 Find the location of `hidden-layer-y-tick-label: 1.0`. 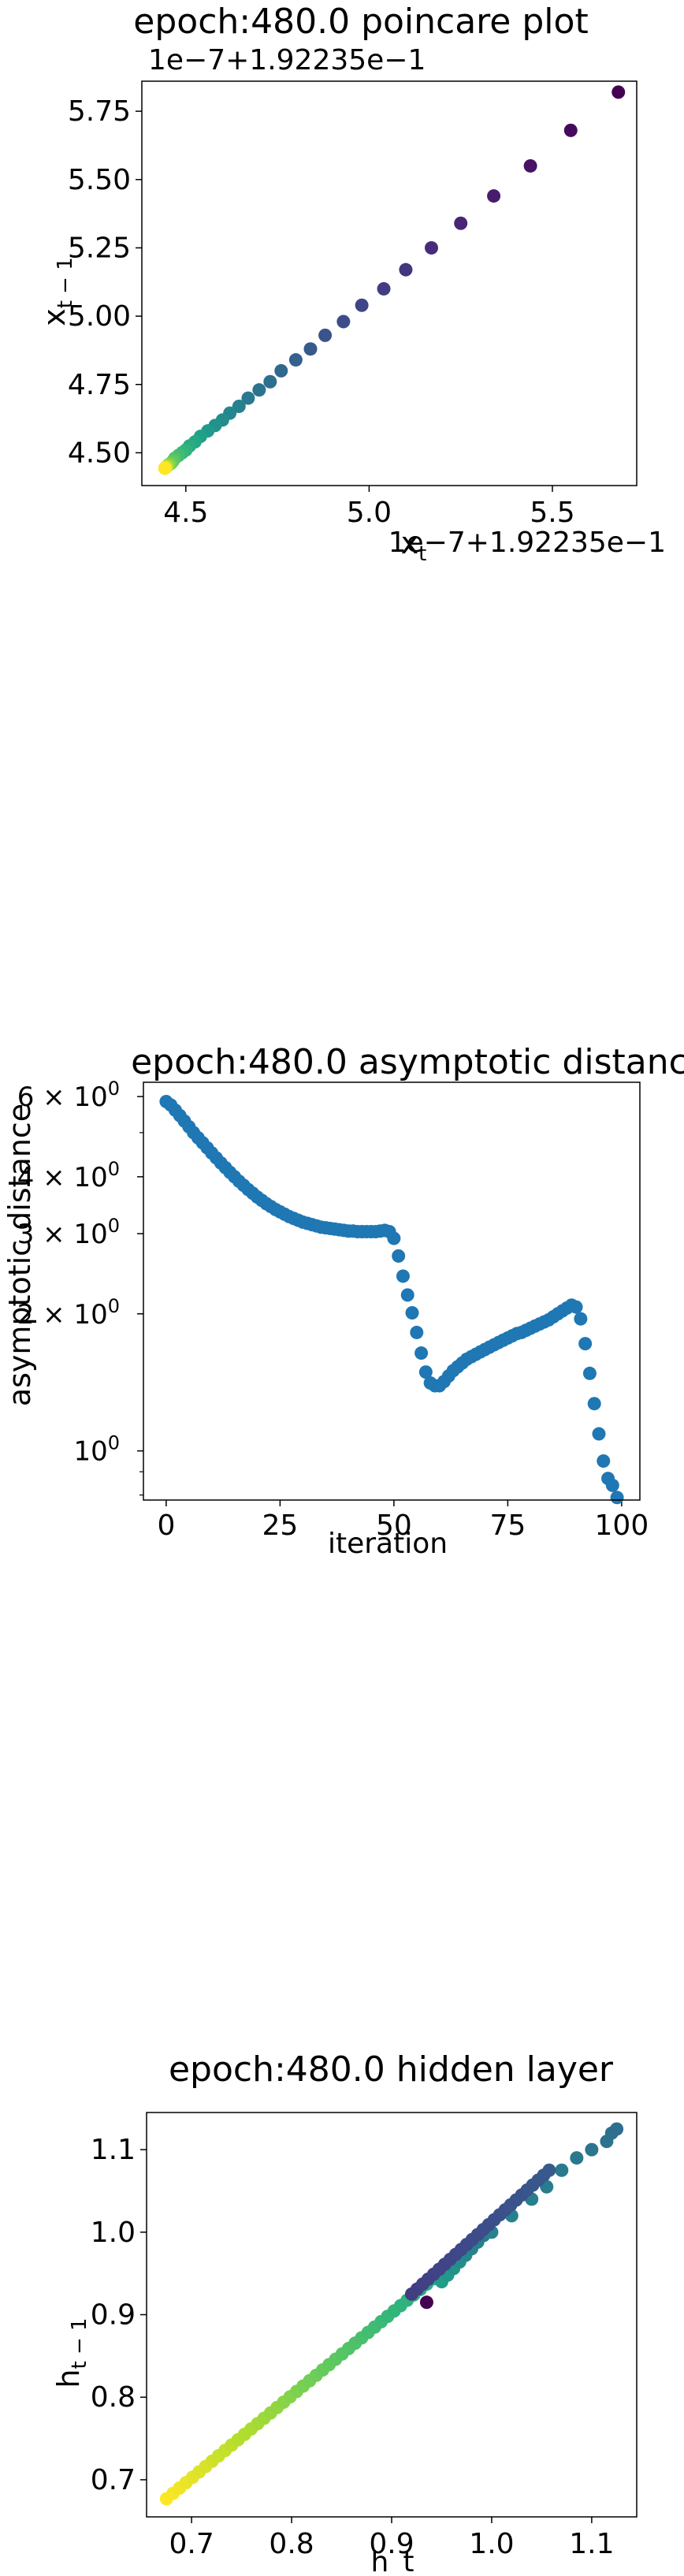

hidden-layer-y-tick-label: 1.0 is located at coordinates (114, 2233).